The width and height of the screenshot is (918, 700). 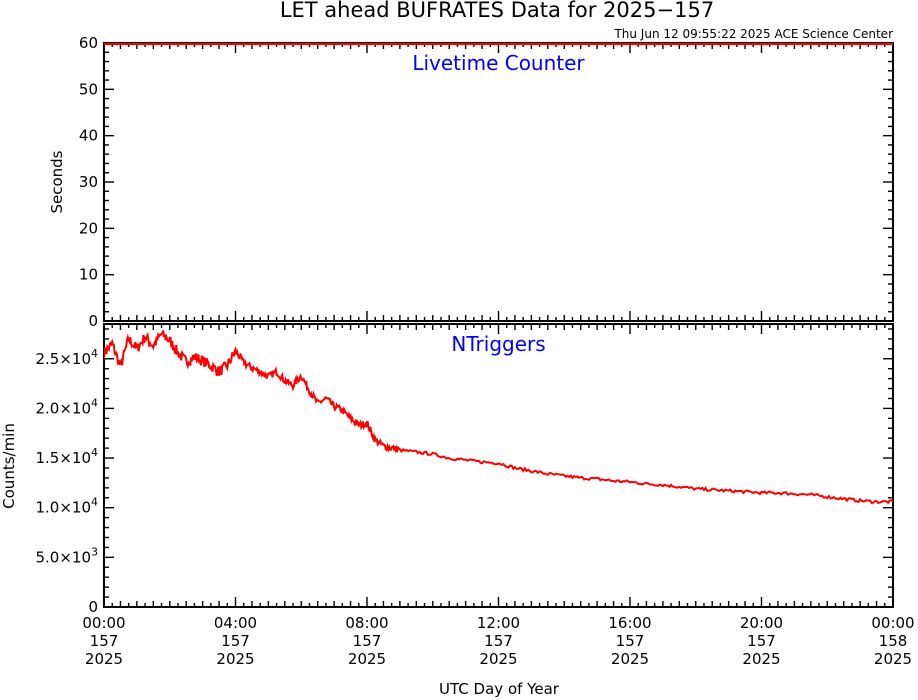 What do you see at coordinates (66, 406) in the screenshot?
I see `y-tick-label: 2.0×10⁴` at bounding box center [66, 406].